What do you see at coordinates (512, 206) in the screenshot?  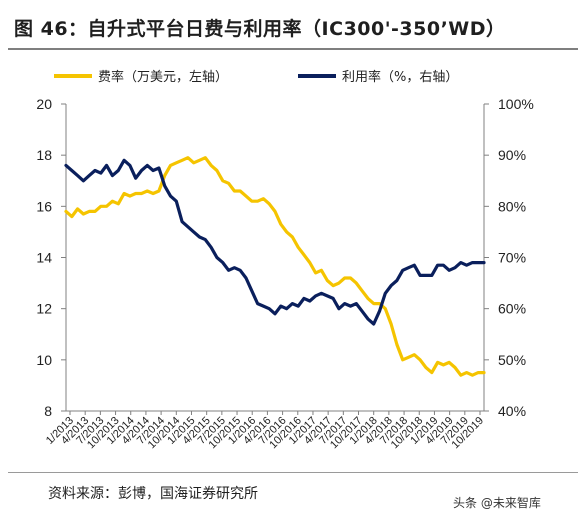 I see `right-tick-label: 80%` at bounding box center [512, 206].